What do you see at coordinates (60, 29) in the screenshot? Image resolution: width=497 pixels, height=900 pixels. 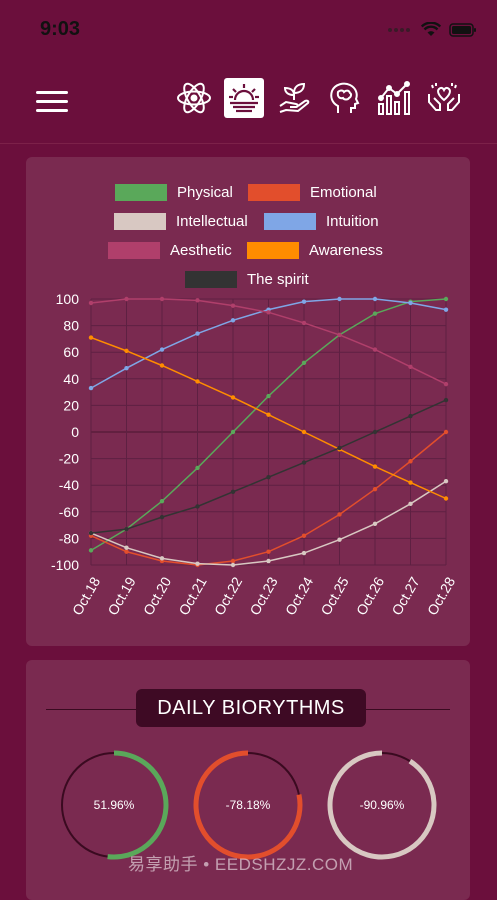 I see `status-time: 9:03` at bounding box center [60, 29].